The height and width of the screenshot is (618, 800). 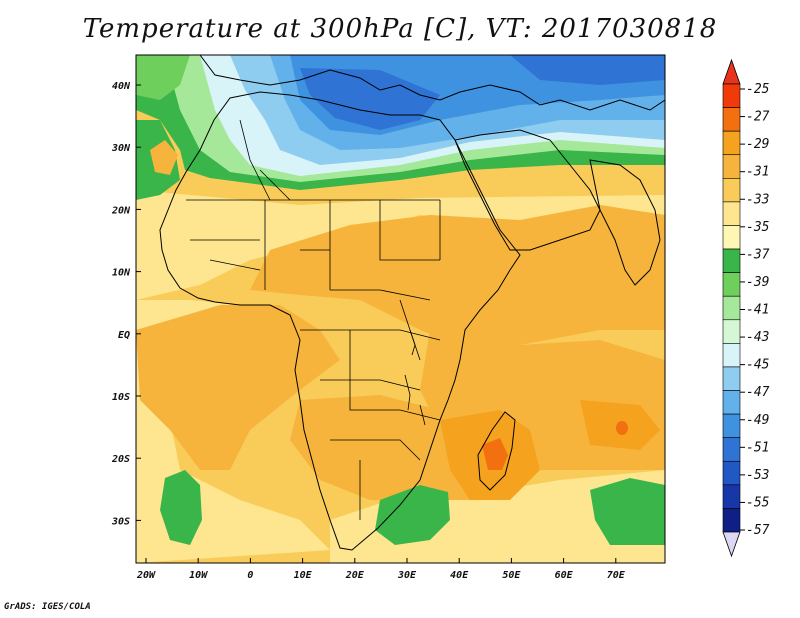 I want to click on lon-tick-label: 70E, so click(x=616, y=575).